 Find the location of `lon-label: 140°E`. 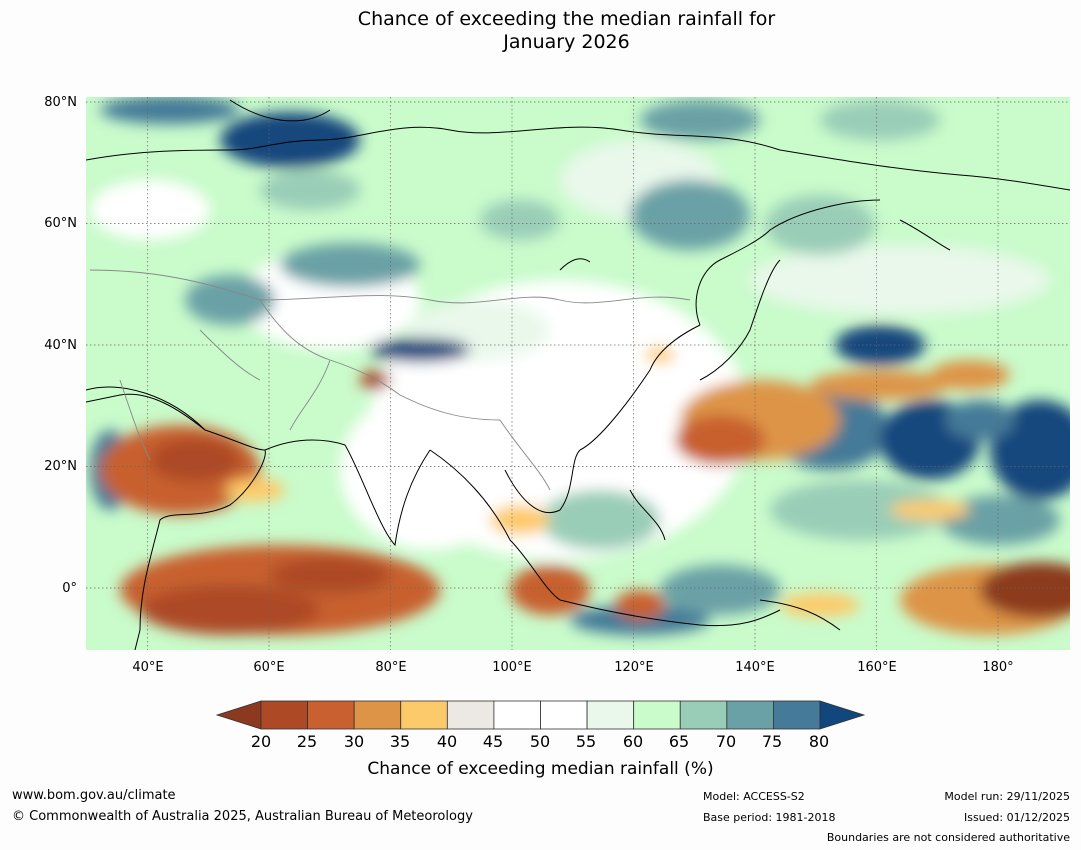

lon-label: 140°E is located at coordinates (755, 667).